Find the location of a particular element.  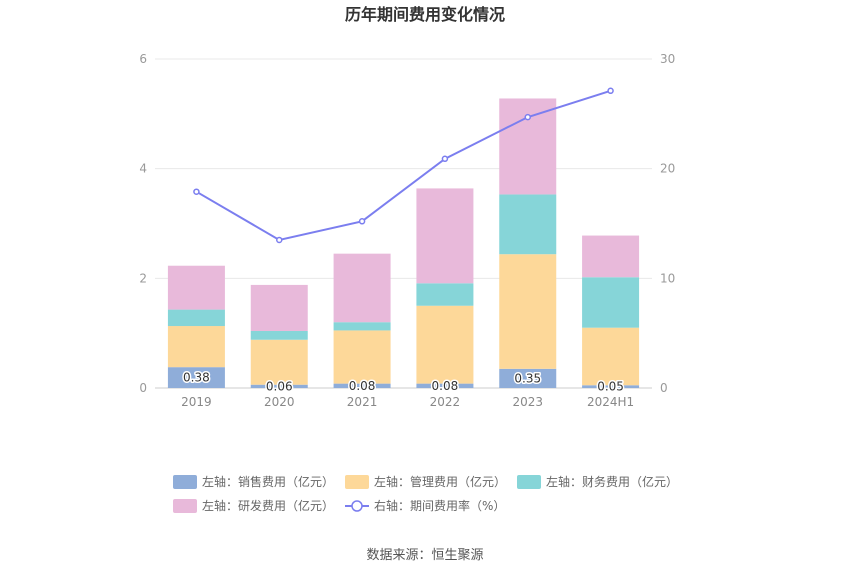

x-tick-label: 2021 is located at coordinates (362, 402).